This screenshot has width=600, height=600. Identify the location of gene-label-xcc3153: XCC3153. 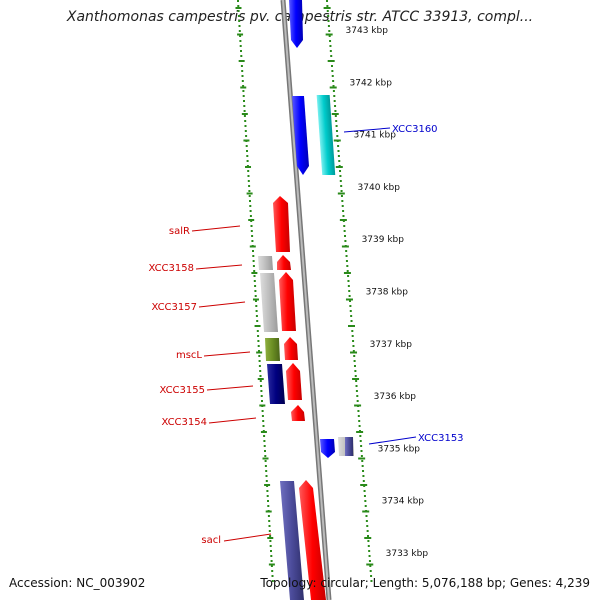
(441, 438).